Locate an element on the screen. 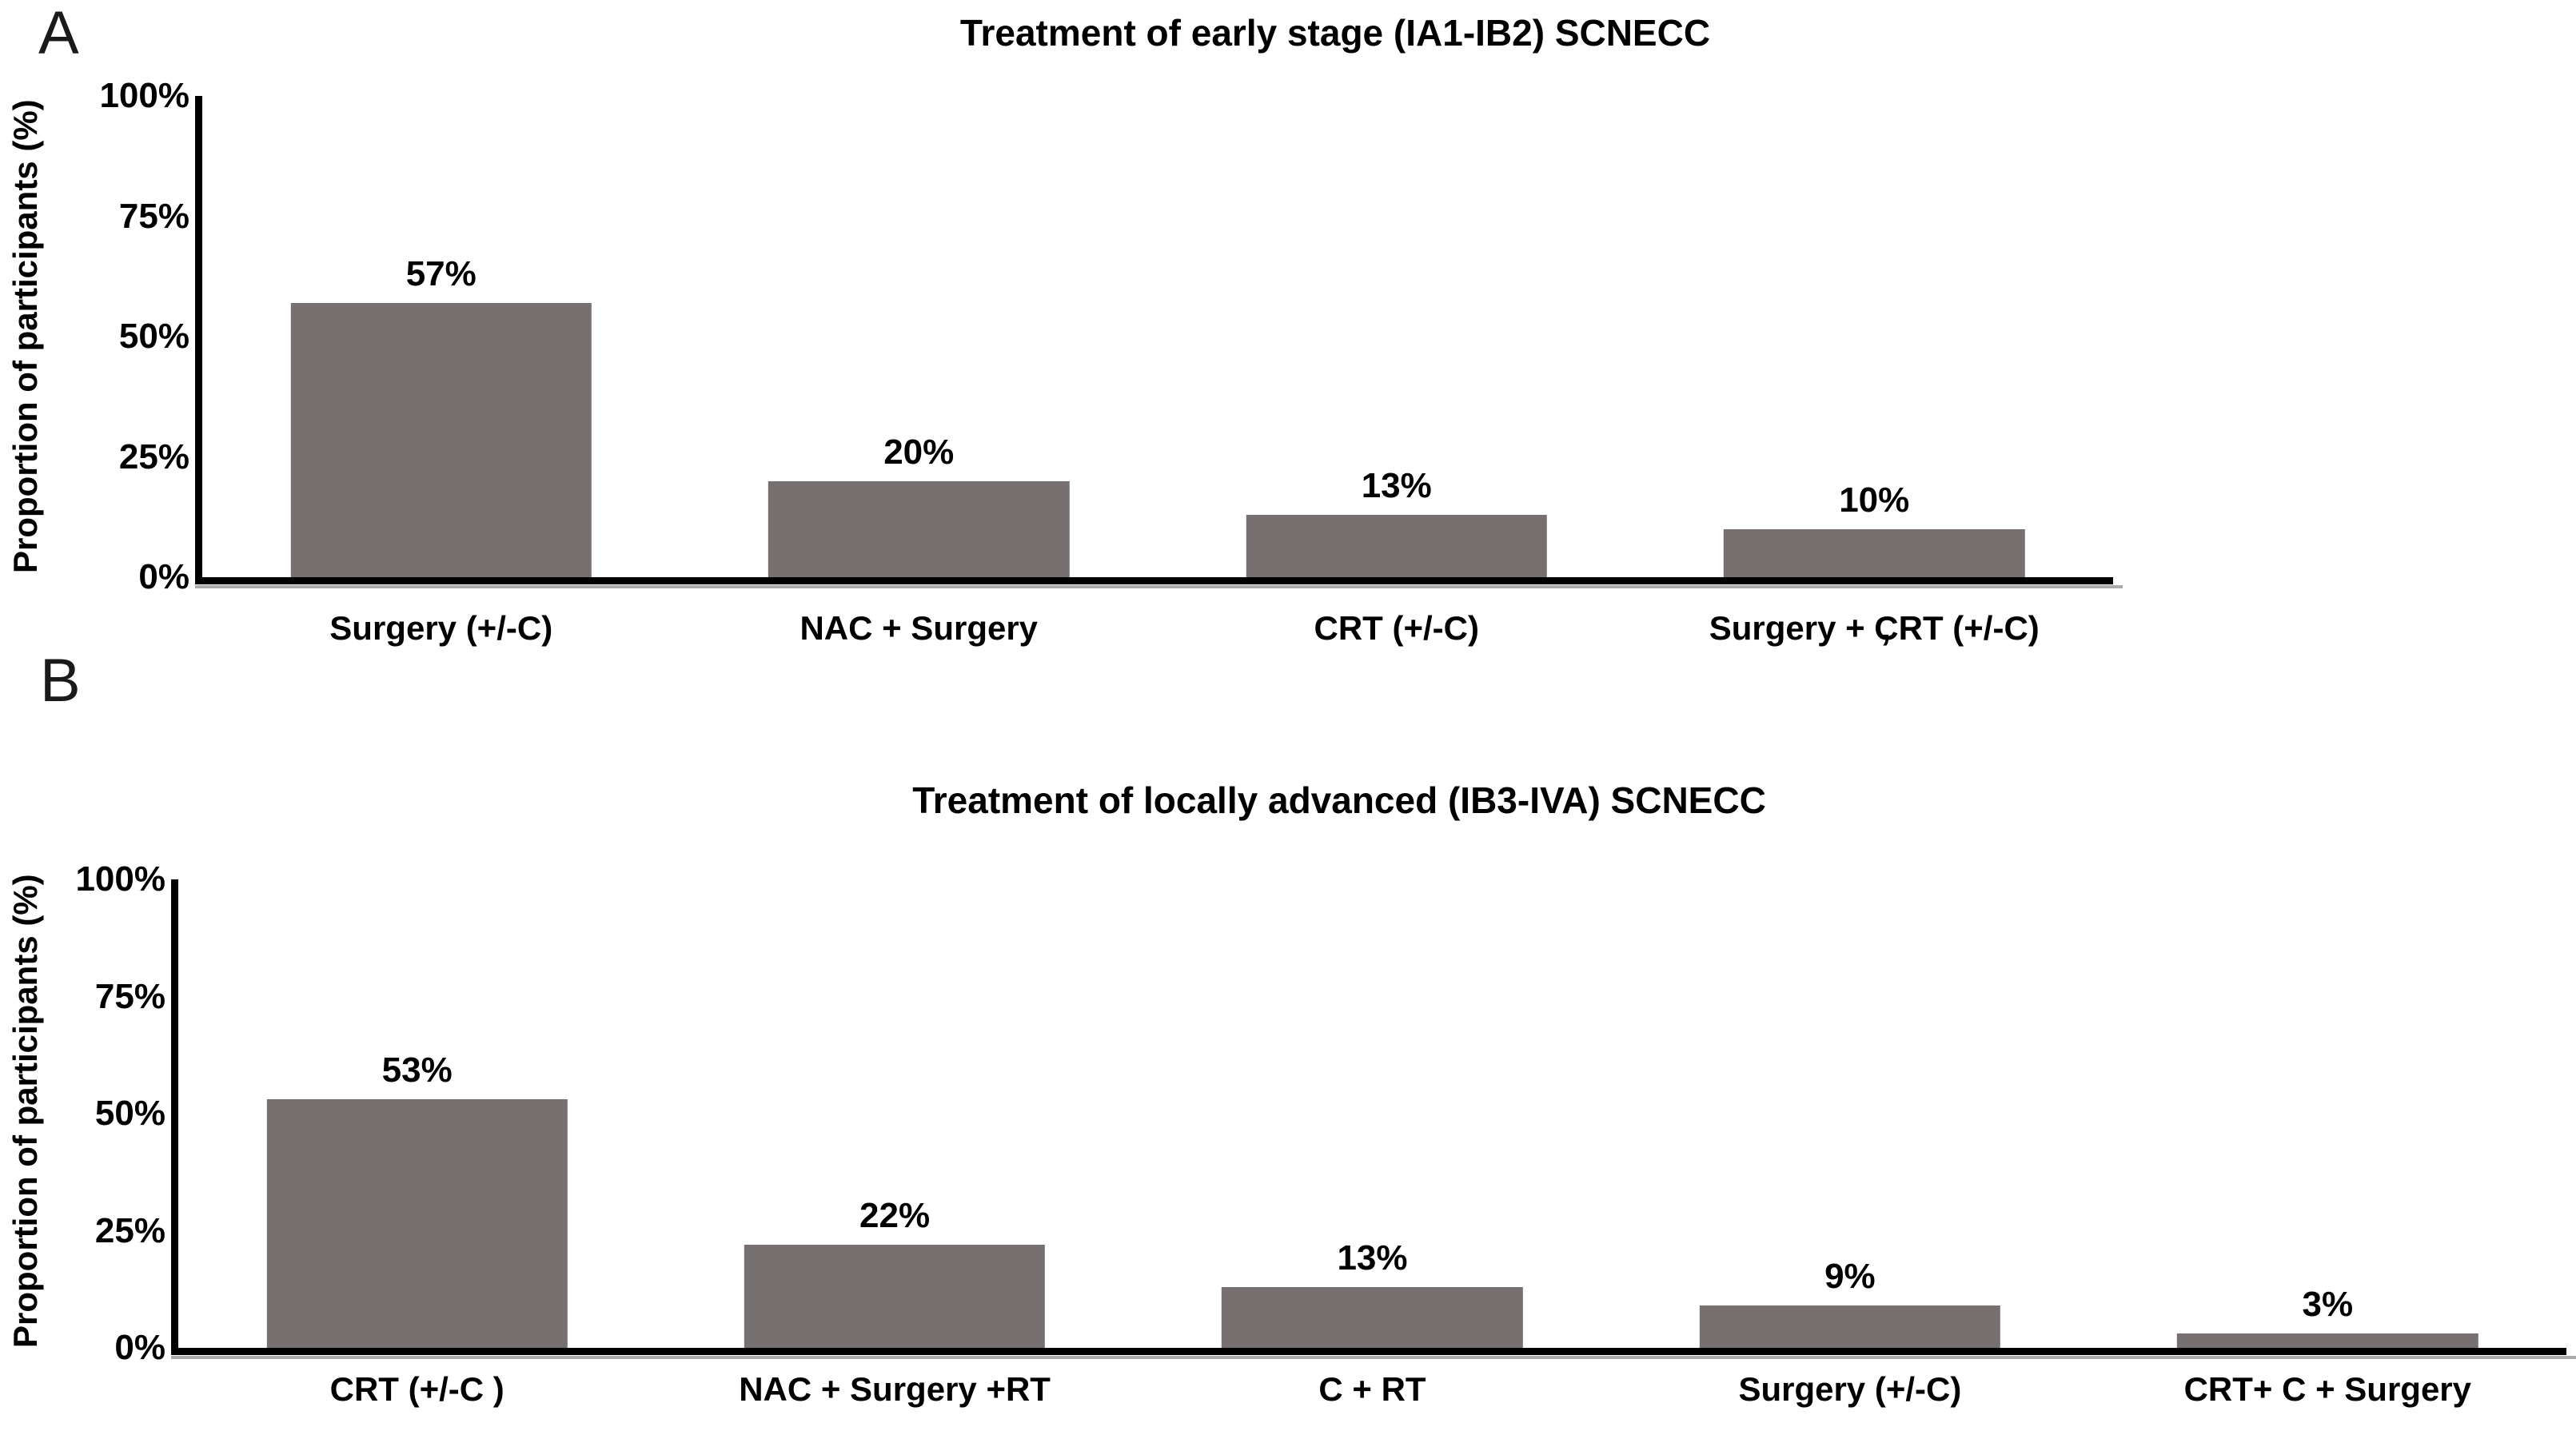 This screenshot has width=2576, height=1431. bar-value-label: 10% is located at coordinates (1875, 500).